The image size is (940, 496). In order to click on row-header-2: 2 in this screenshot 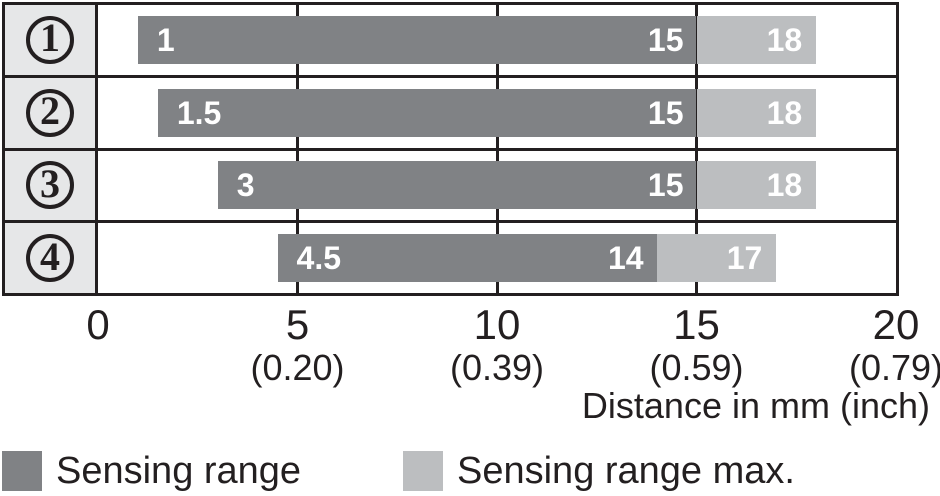, I will do `click(51, 112)`.